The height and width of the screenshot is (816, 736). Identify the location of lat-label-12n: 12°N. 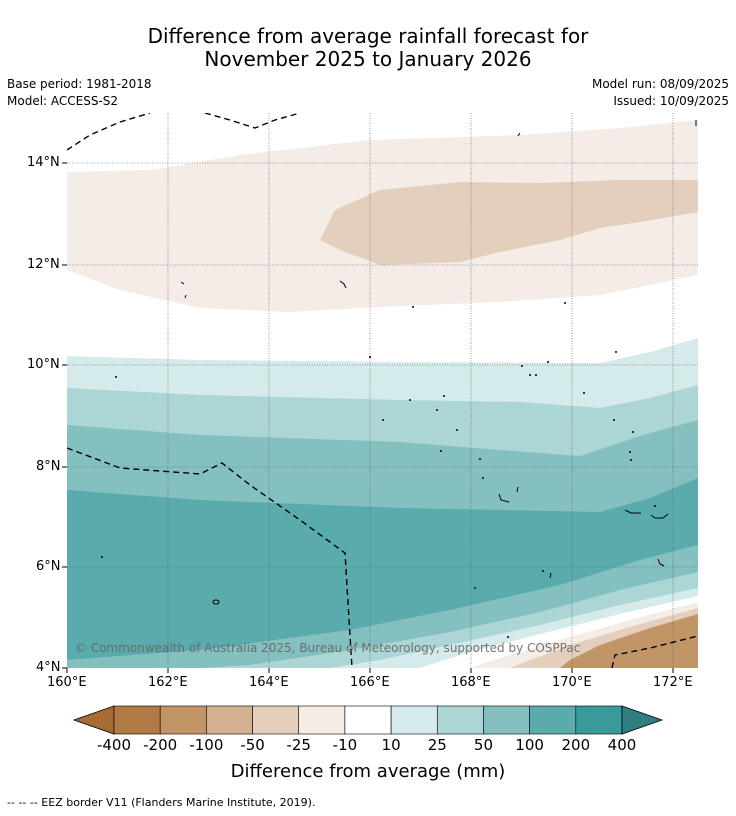
(43, 264).